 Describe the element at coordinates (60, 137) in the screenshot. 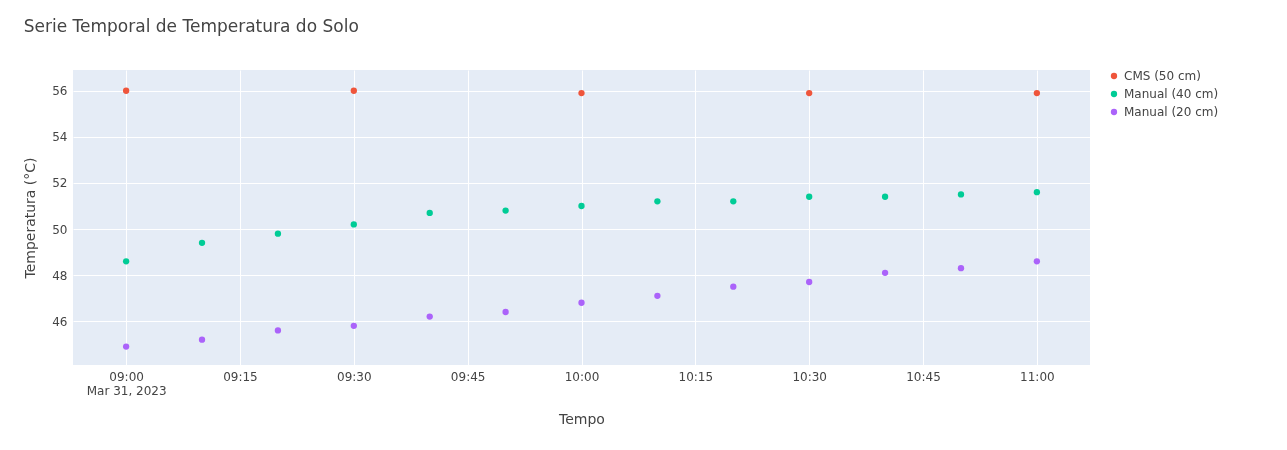

I see `y-tick-label: 54` at that location.